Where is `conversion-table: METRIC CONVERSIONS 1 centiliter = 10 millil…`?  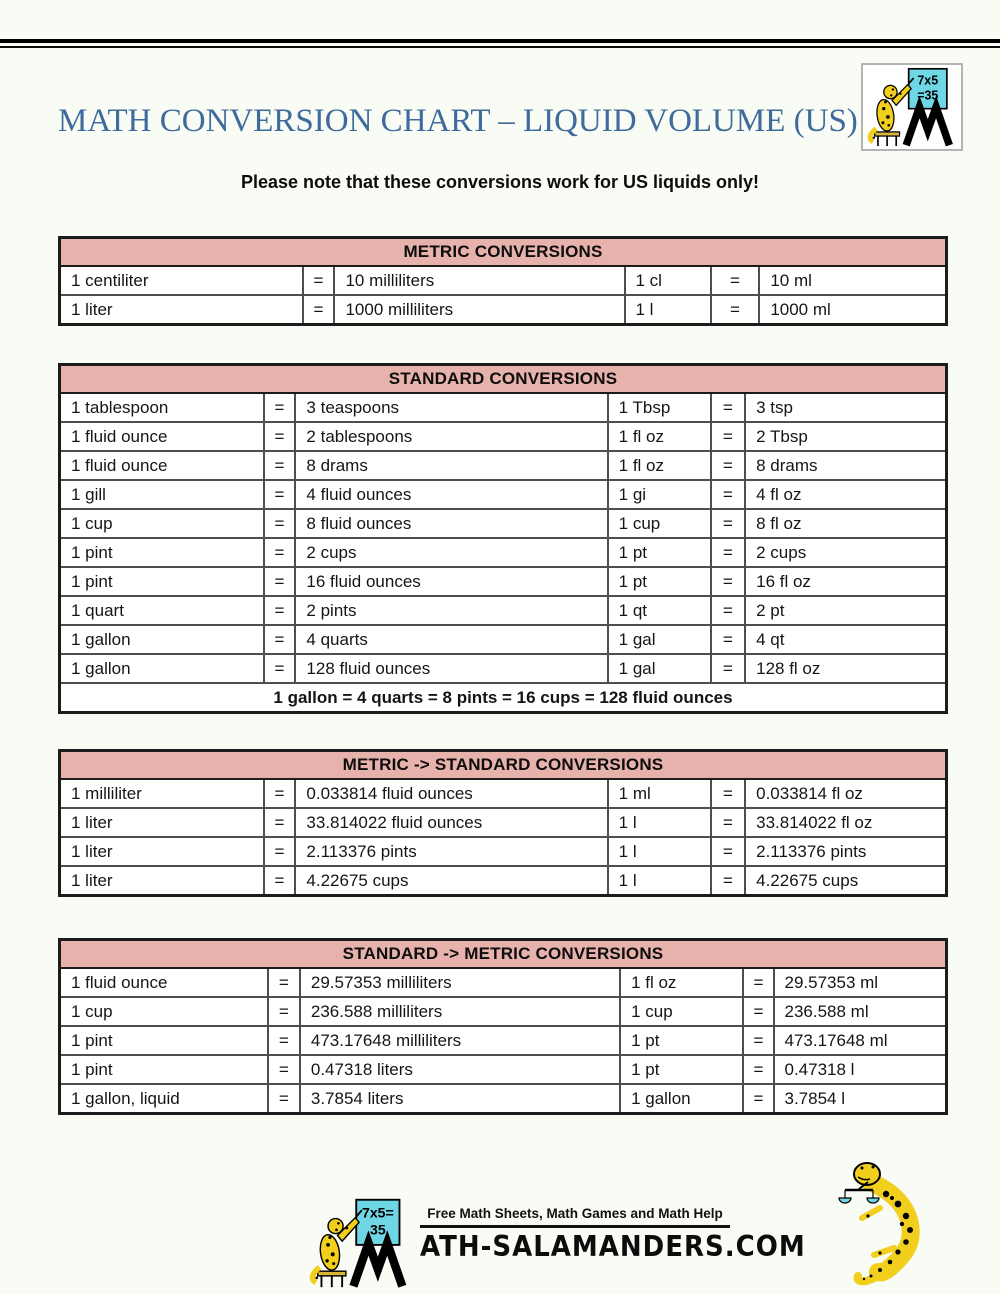
conversion-table: METRIC CONVERSIONS 1 centiliter = 10 millil… is located at coordinates (503, 281).